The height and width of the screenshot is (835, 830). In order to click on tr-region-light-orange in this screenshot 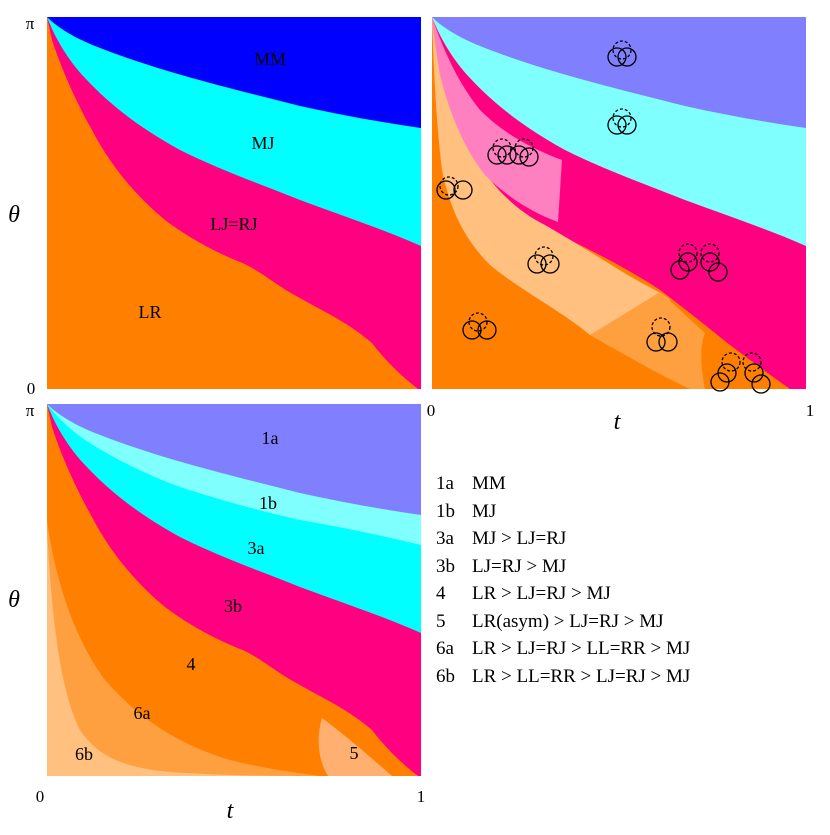, I will do `click(551, 176)`.